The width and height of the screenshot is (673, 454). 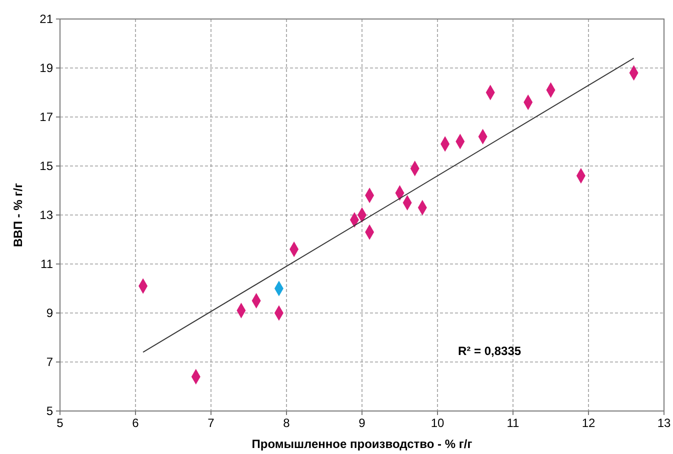 What do you see at coordinates (47, 68) in the screenshot?
I see `y-tick-label: 19` at bounding box center [47, 68].